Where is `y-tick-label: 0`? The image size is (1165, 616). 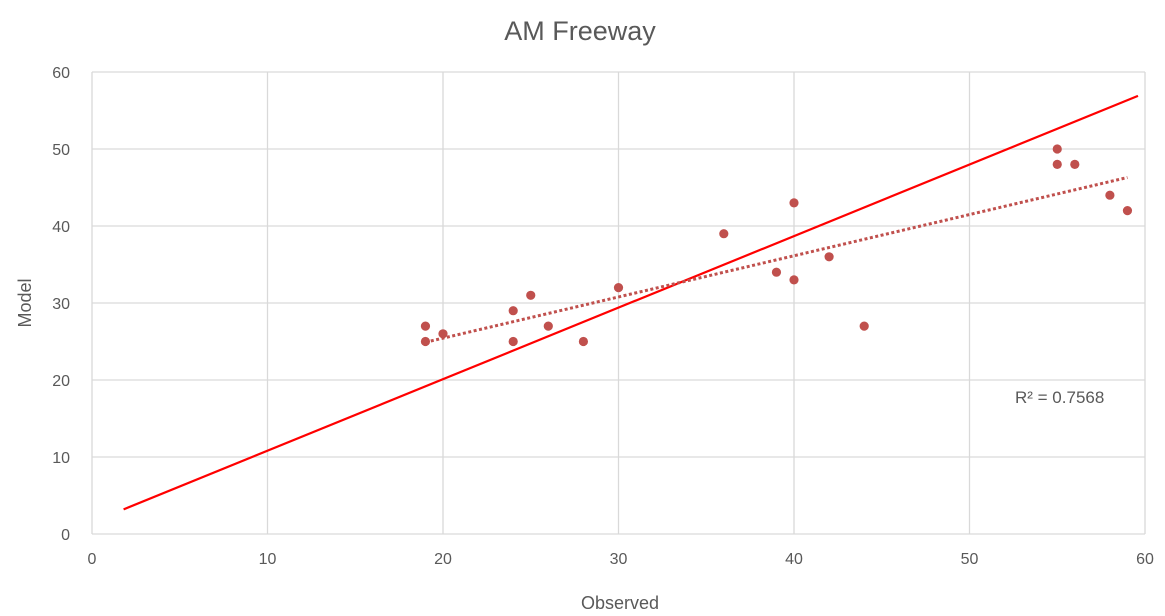 y-tick-label: 0 is located at coordinates (65, 535).